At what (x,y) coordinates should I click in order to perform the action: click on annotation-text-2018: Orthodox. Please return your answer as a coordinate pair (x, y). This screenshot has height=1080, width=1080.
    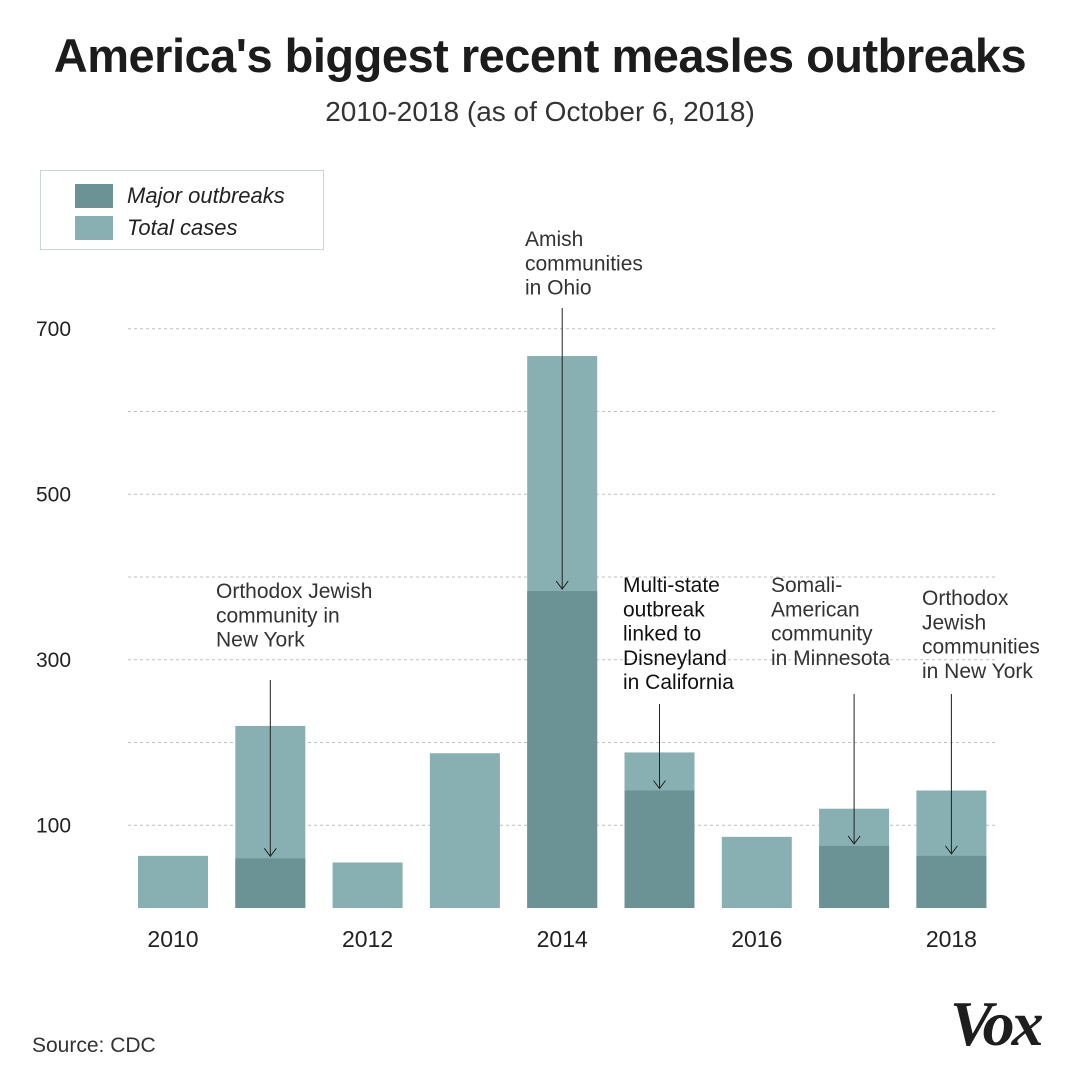
    Looking at the image, I should click on (965, 598).